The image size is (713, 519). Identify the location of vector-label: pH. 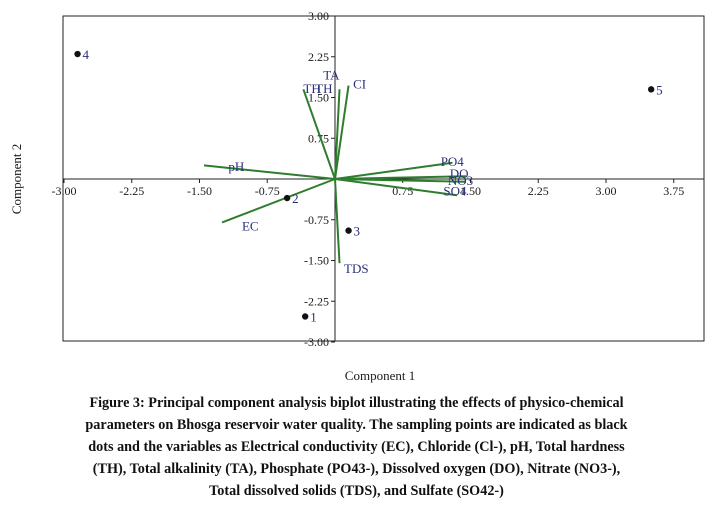
(236, 166).